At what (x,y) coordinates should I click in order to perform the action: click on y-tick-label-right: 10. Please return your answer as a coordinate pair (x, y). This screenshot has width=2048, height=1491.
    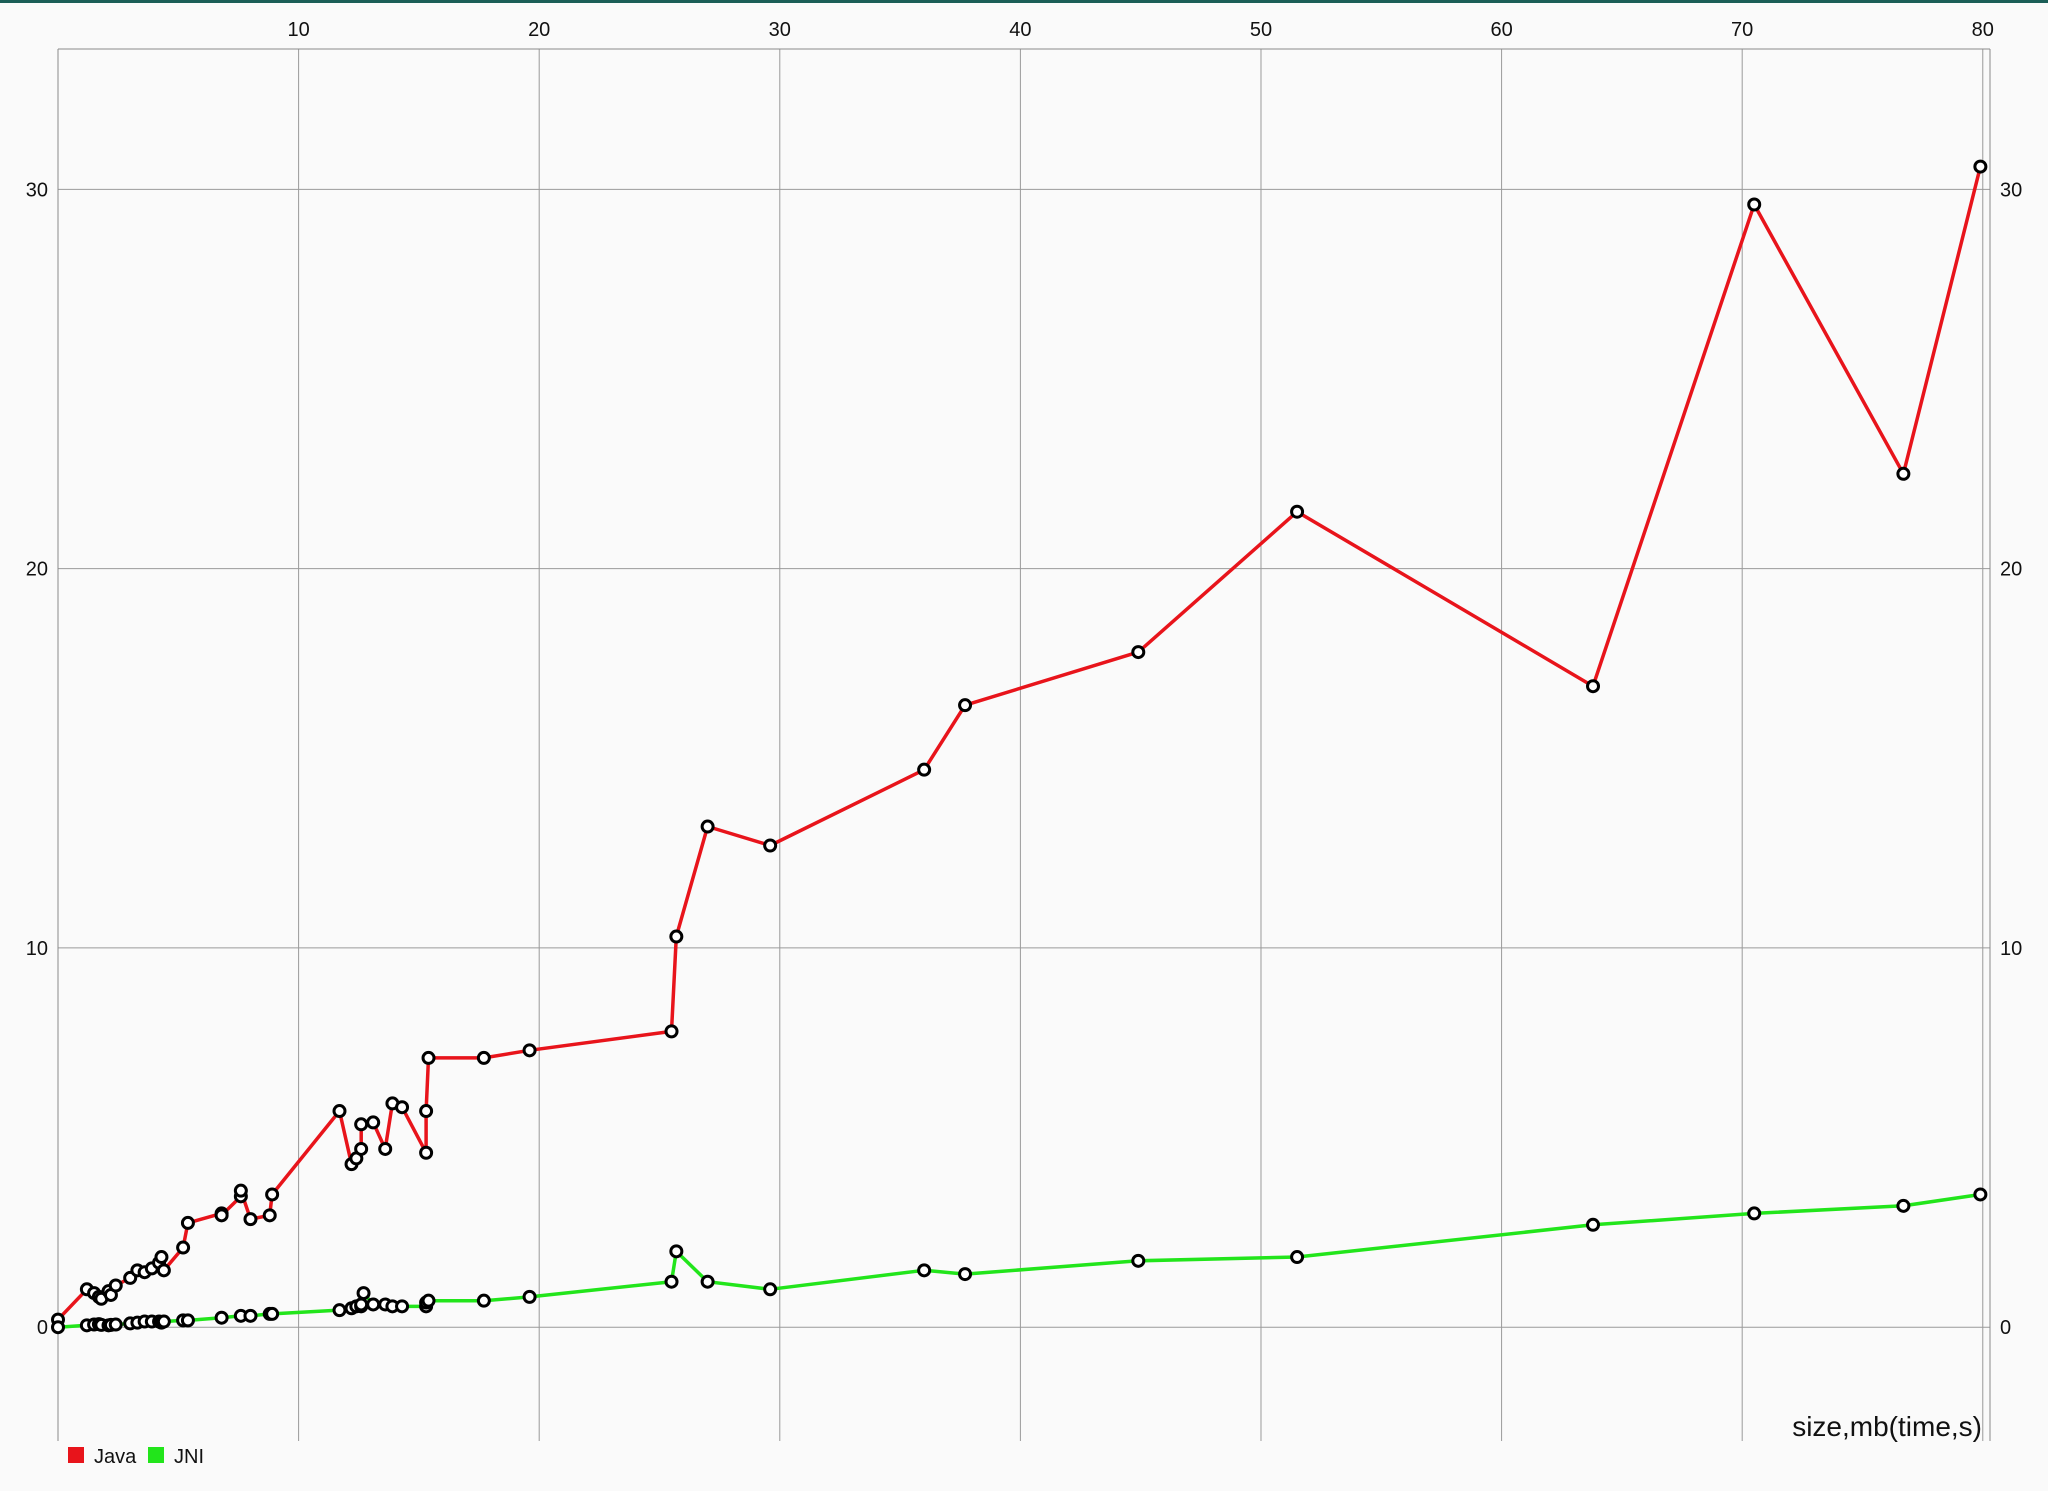
    Looking at the image, I should click on (2011, 949).